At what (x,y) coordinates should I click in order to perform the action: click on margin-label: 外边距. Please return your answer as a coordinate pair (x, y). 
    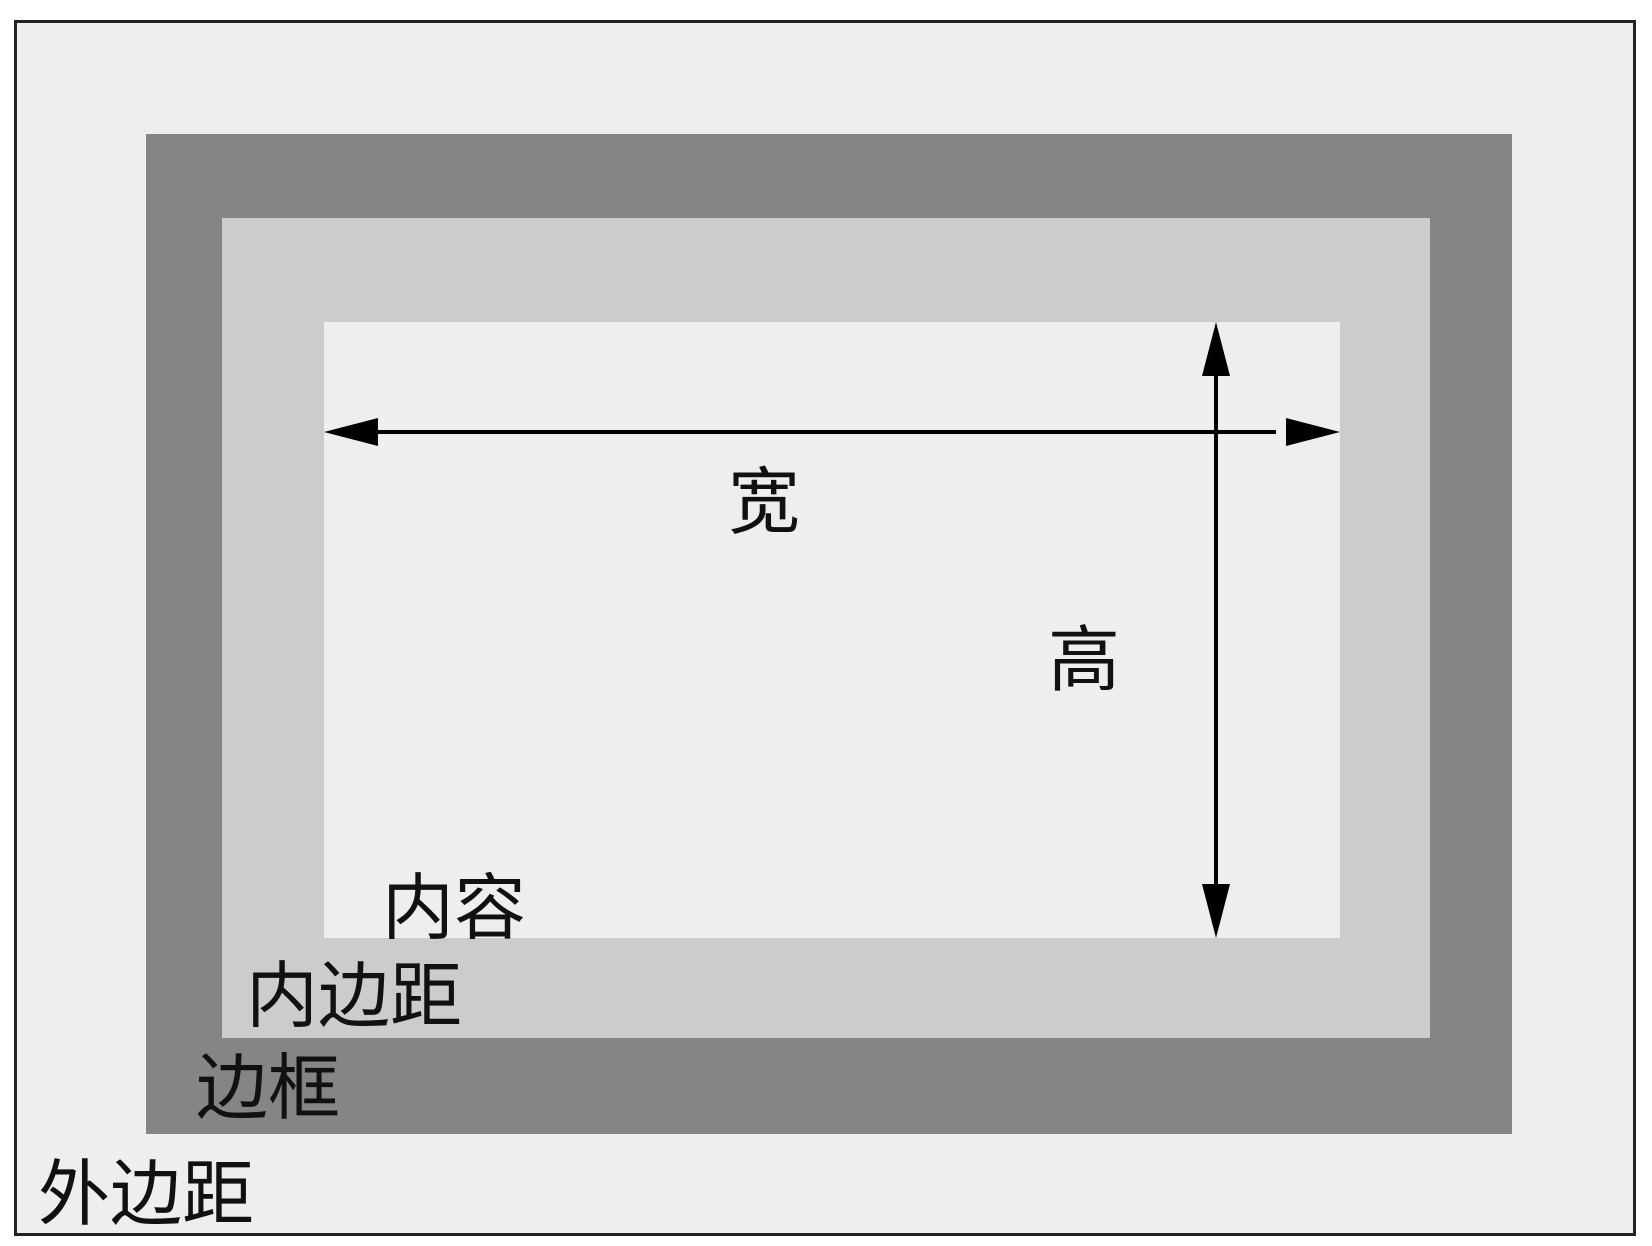
    Looking at the image, I should click on (146, 1194).